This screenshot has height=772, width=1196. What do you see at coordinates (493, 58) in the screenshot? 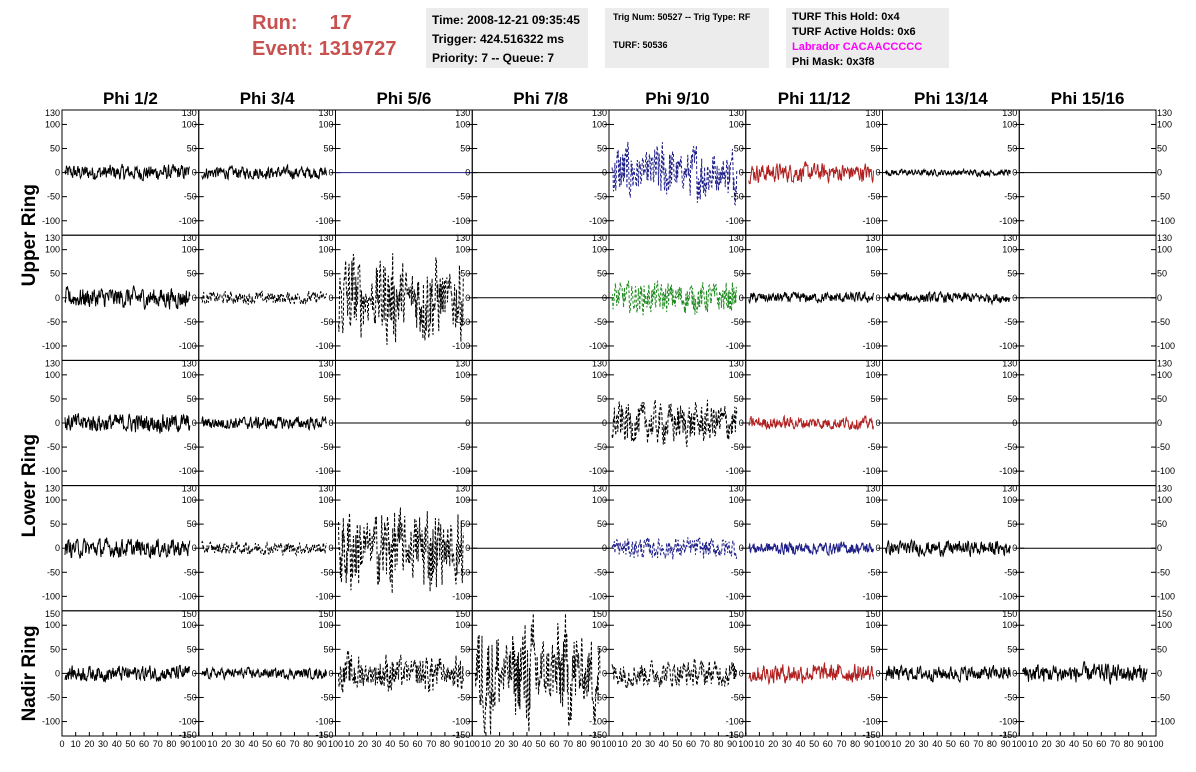
I see `priority-text: Priority: 7 -- Queue: 7` at bounding box center [493, 58].